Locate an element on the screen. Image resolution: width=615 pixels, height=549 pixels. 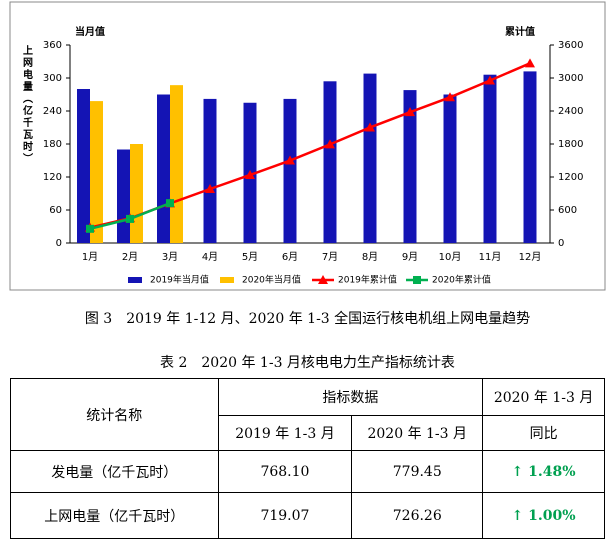
cell: 发电量（亿千瓦时） is located at coordinates (114, 471).